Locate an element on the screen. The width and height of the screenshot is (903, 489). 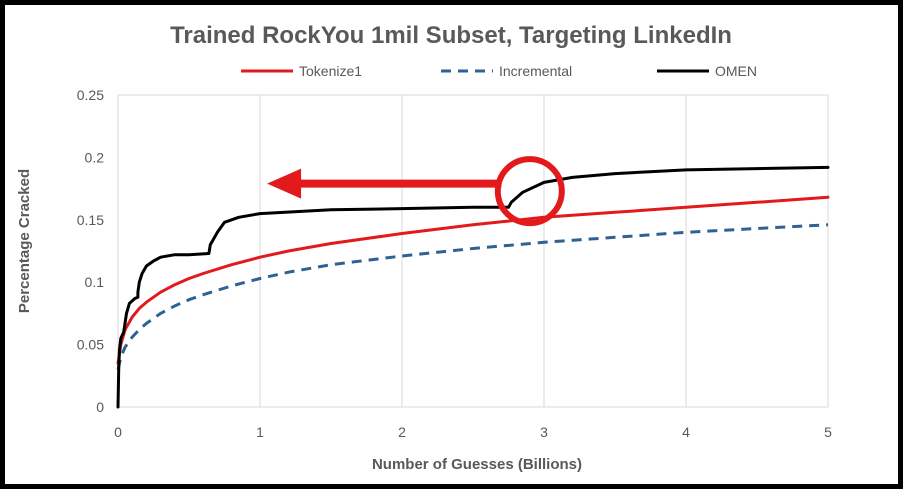
legend-label-omen: OMEN is located at coordinates (736, 71).